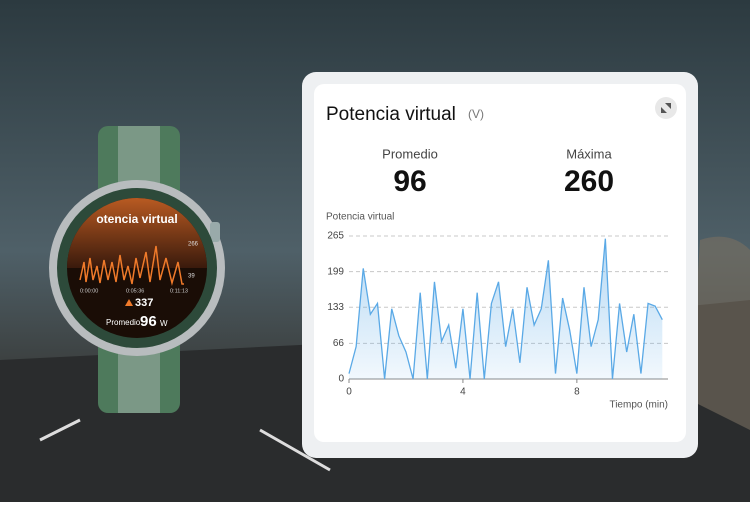 The width and height of the screenshot is (750, 507). What do you see at coordinates (720, 333) in the screenshot?
I see `hill` at bounding box center [720, 333].